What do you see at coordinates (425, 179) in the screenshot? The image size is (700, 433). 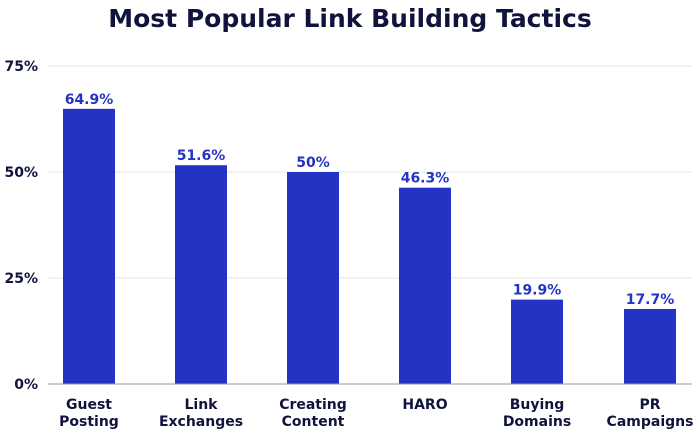 I see `bar-value-label: 46.3%` at bounding box center [425, 179].